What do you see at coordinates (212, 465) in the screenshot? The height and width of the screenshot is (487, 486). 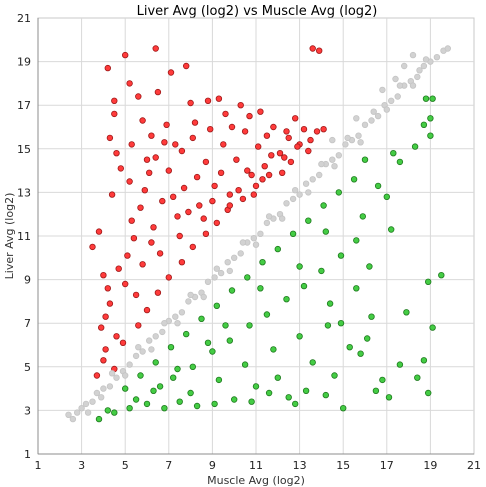 I see `x-tick-label: 9` at bounding box center [212, 465].